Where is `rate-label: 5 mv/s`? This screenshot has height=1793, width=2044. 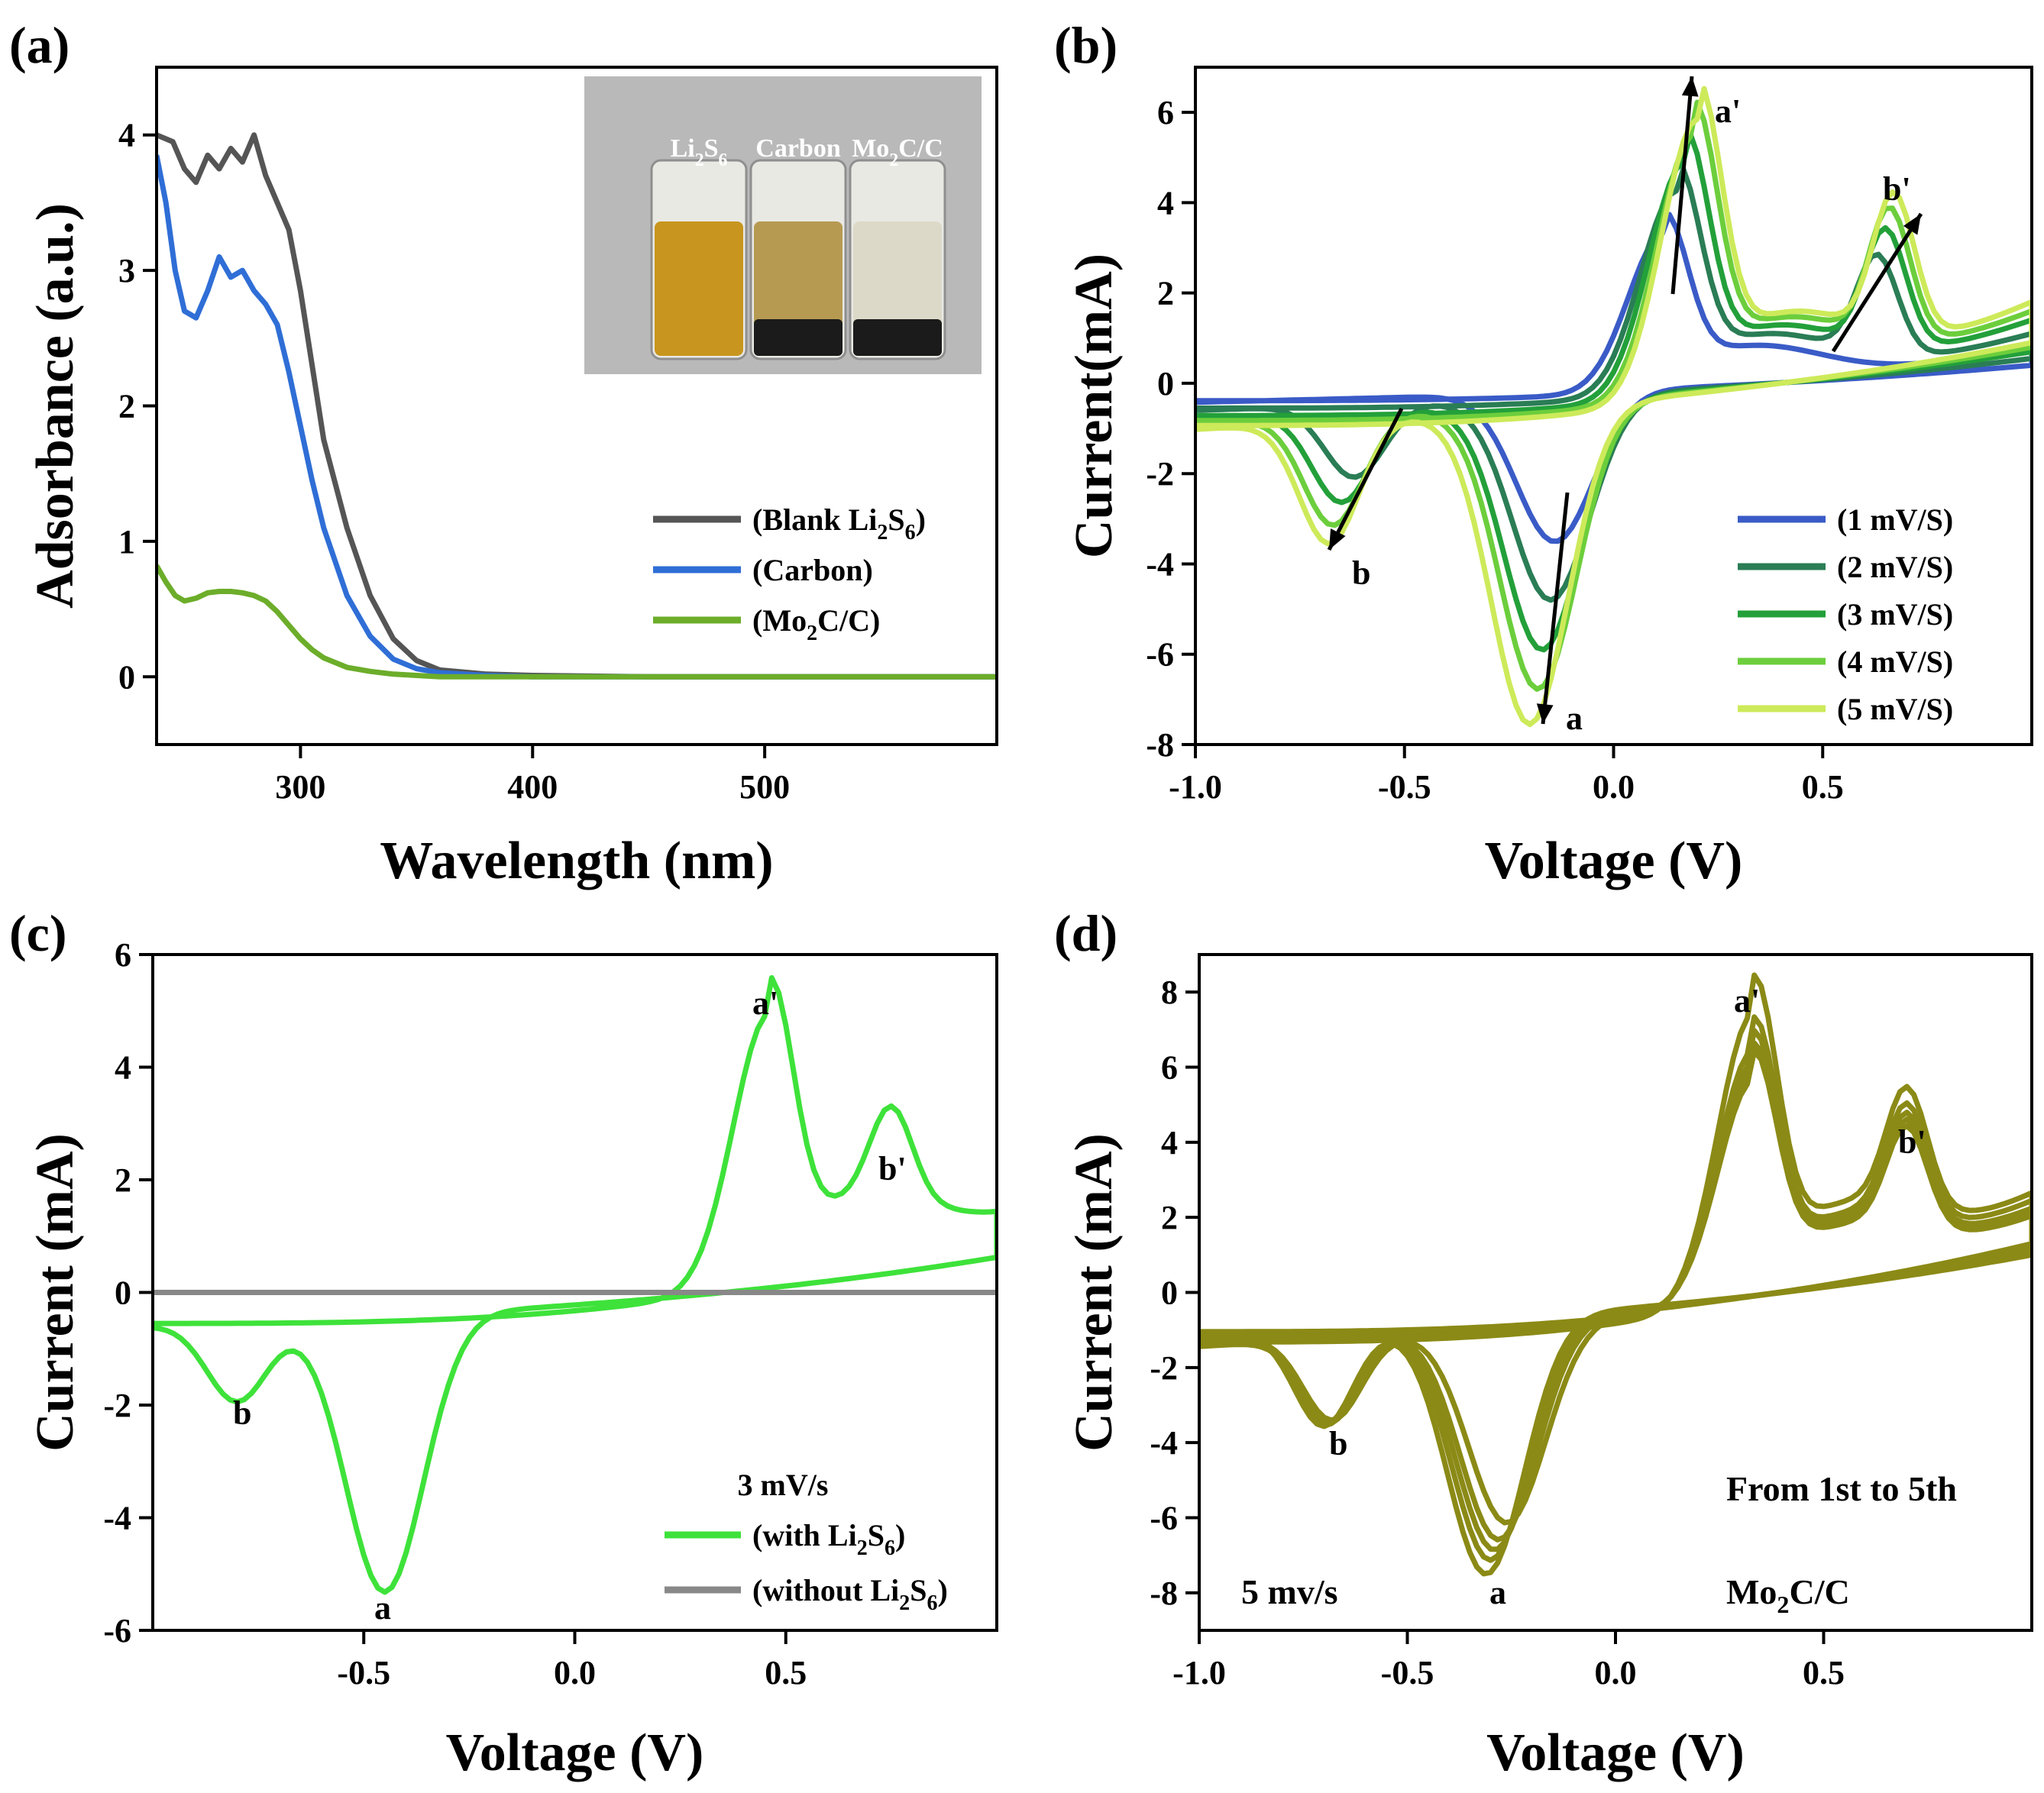
rate-label: 5 mv/s is located at coordinates (1289, 1592).